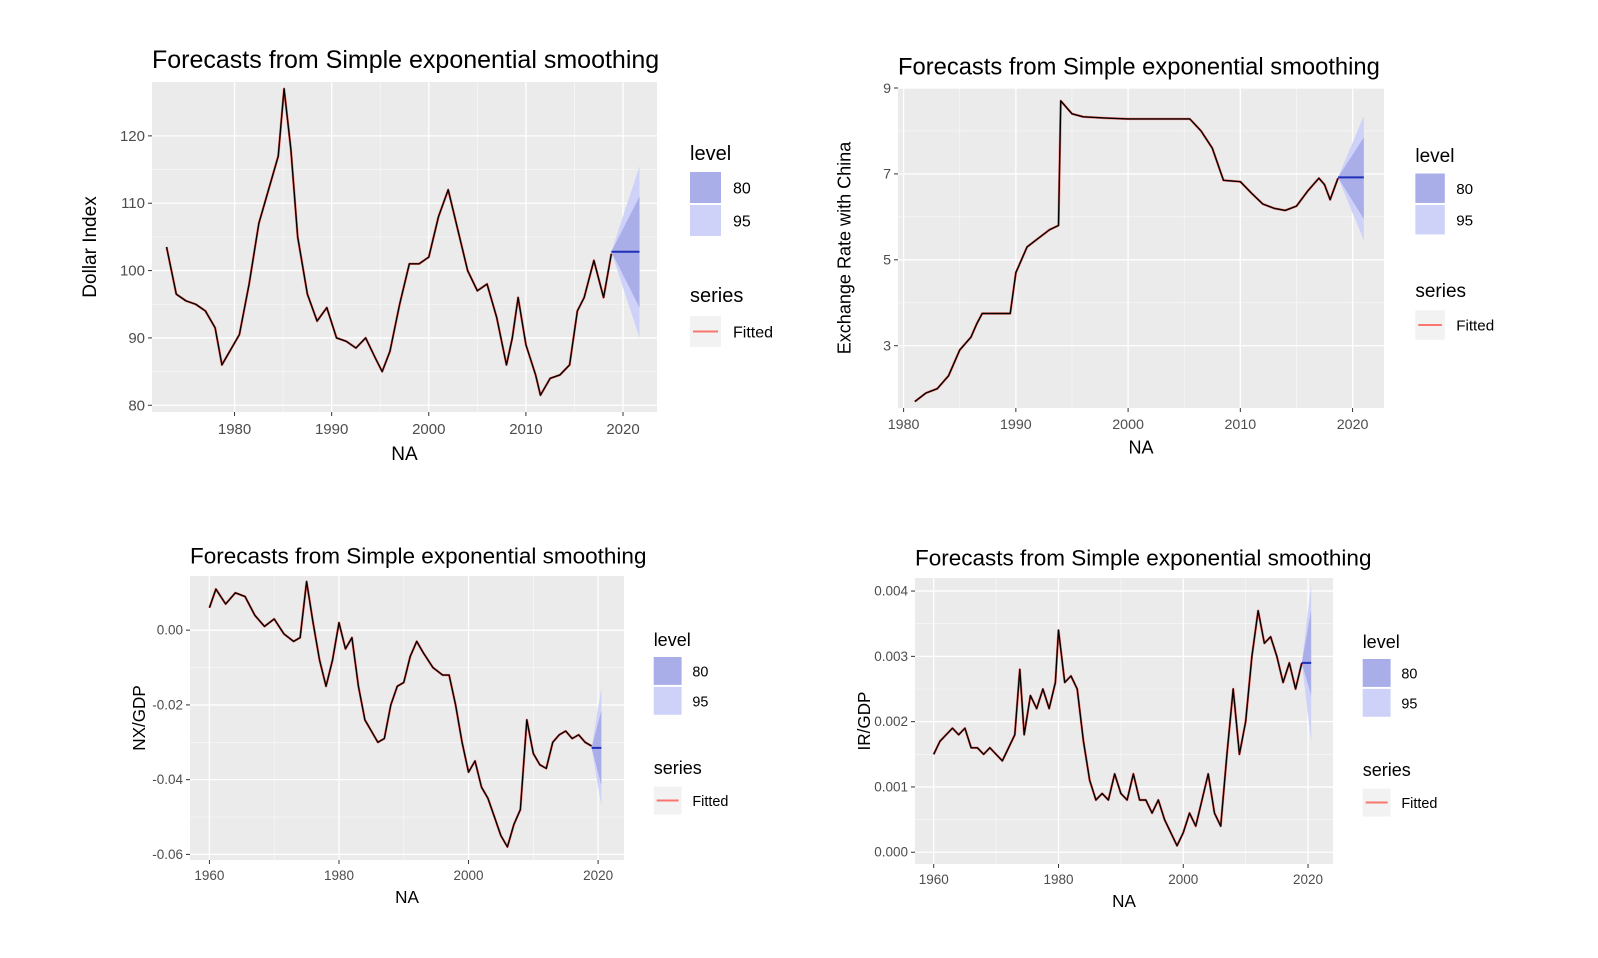 The image size is (1598, 958). What do you see at coordinates (1306, 653) in the screenshot?
I see `pi80-band` at bounding box center [1306, 653].